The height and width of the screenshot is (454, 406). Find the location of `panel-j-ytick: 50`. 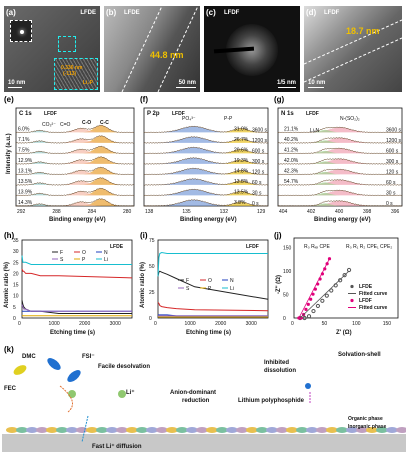

panel-j-ytick: 50 is located at coordinates (286, 295).